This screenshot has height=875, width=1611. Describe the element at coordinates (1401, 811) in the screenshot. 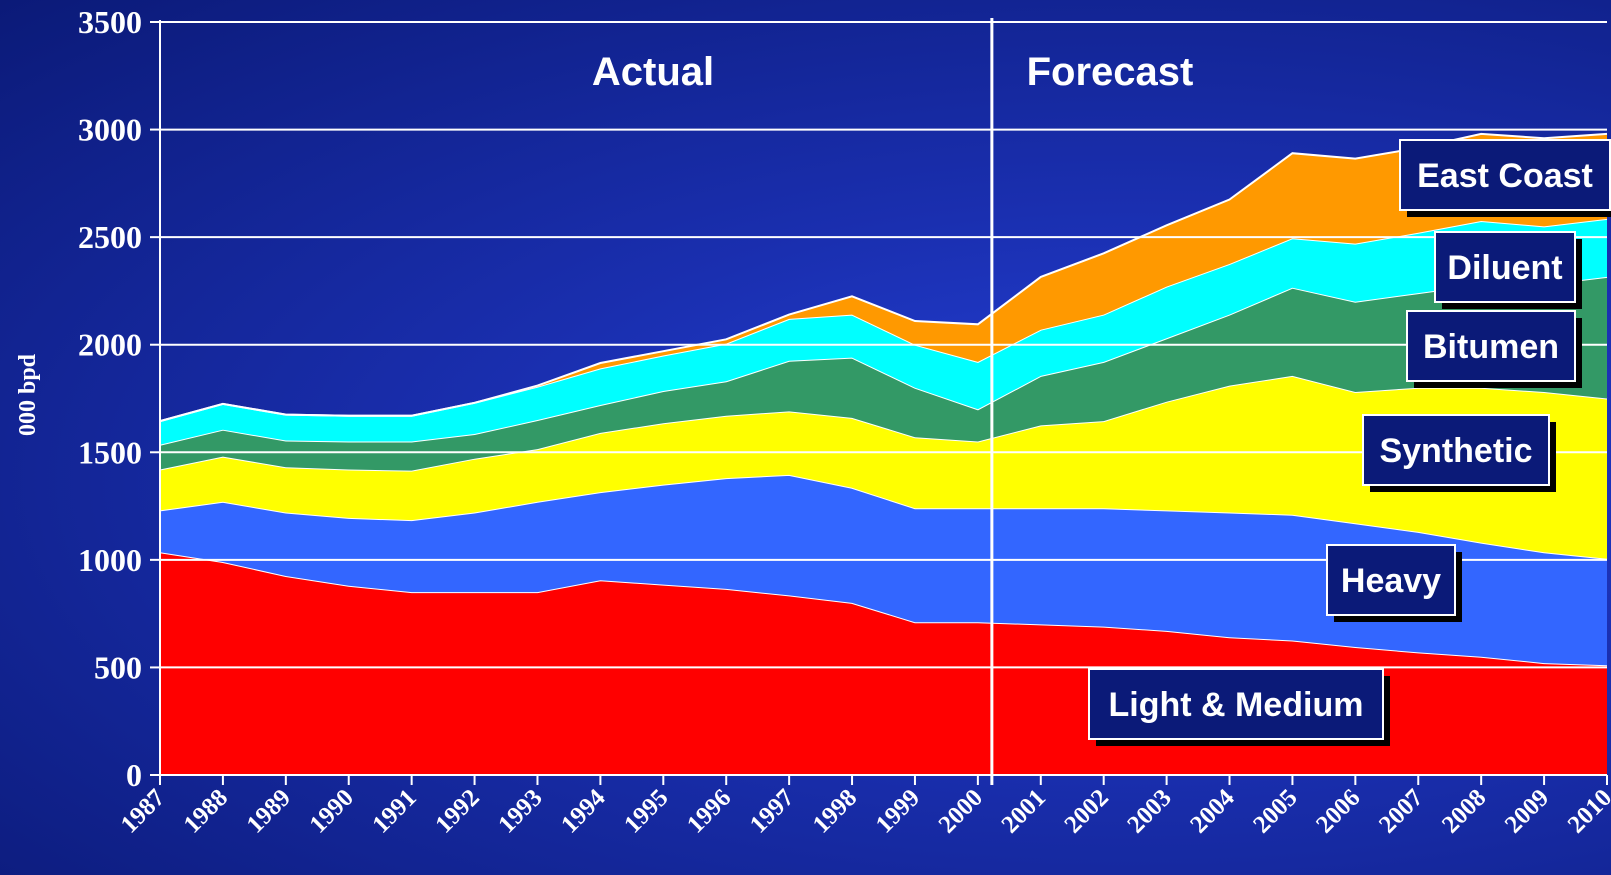

I see `x-tick-label: 2007` at that location.